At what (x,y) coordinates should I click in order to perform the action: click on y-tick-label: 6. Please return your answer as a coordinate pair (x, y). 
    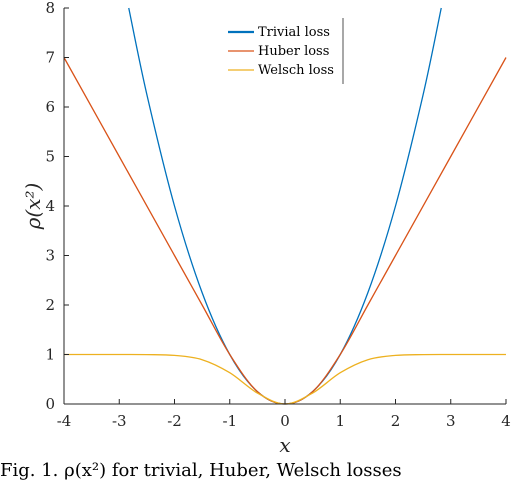
    Looking at the image, I should click on (50, 107).